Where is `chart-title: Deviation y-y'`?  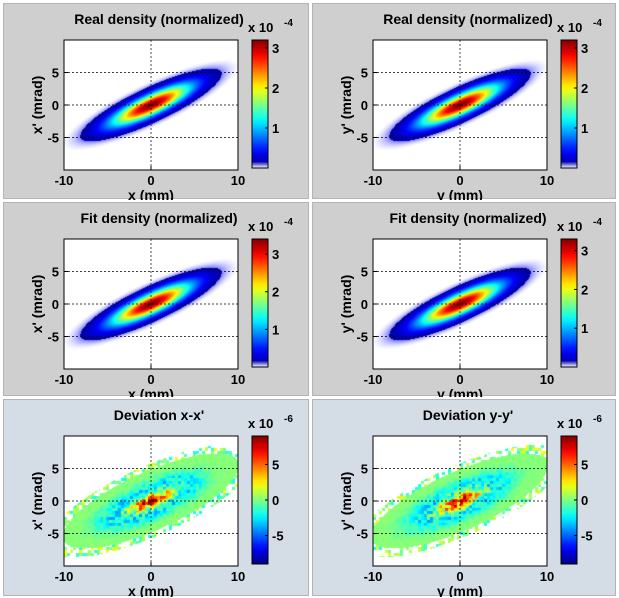
chart-title: Deviation y-y' is located at coordinates (468, 415).